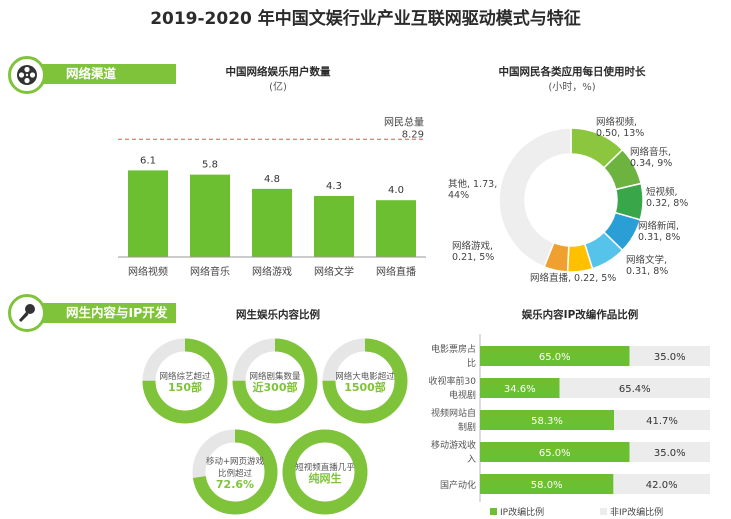  Describe the element at coordinates (458, 485) in the screenshot. I see `ip-category-label: 国产动化` at that location.